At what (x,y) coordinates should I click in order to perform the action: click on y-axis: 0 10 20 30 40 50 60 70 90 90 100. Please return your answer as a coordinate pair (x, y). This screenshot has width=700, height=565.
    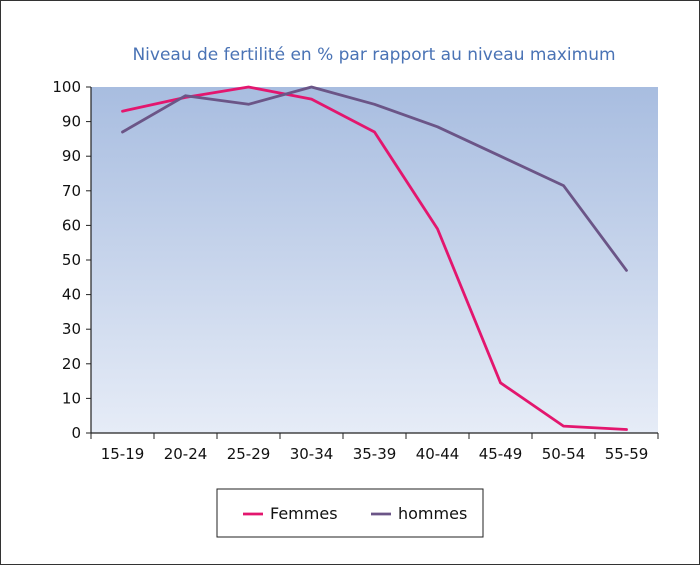
    Looking at the image, I should click on (71, 260).